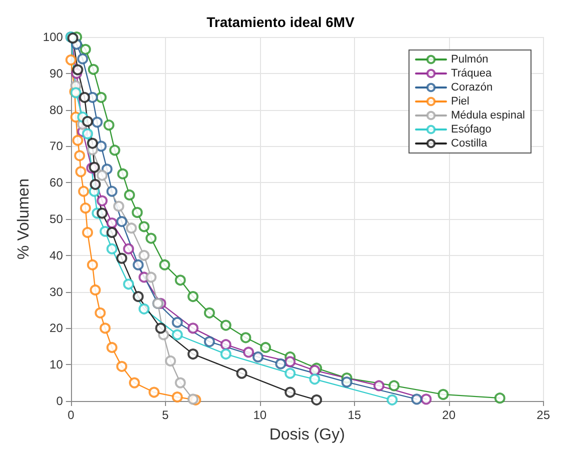  I want to click on y-tick-label: 40, so click(57, 255).